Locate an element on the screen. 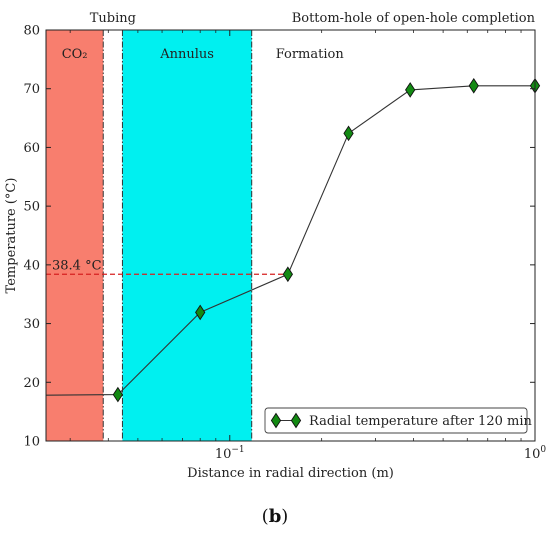  caption-letter: b is located at coordinates (275, 516).